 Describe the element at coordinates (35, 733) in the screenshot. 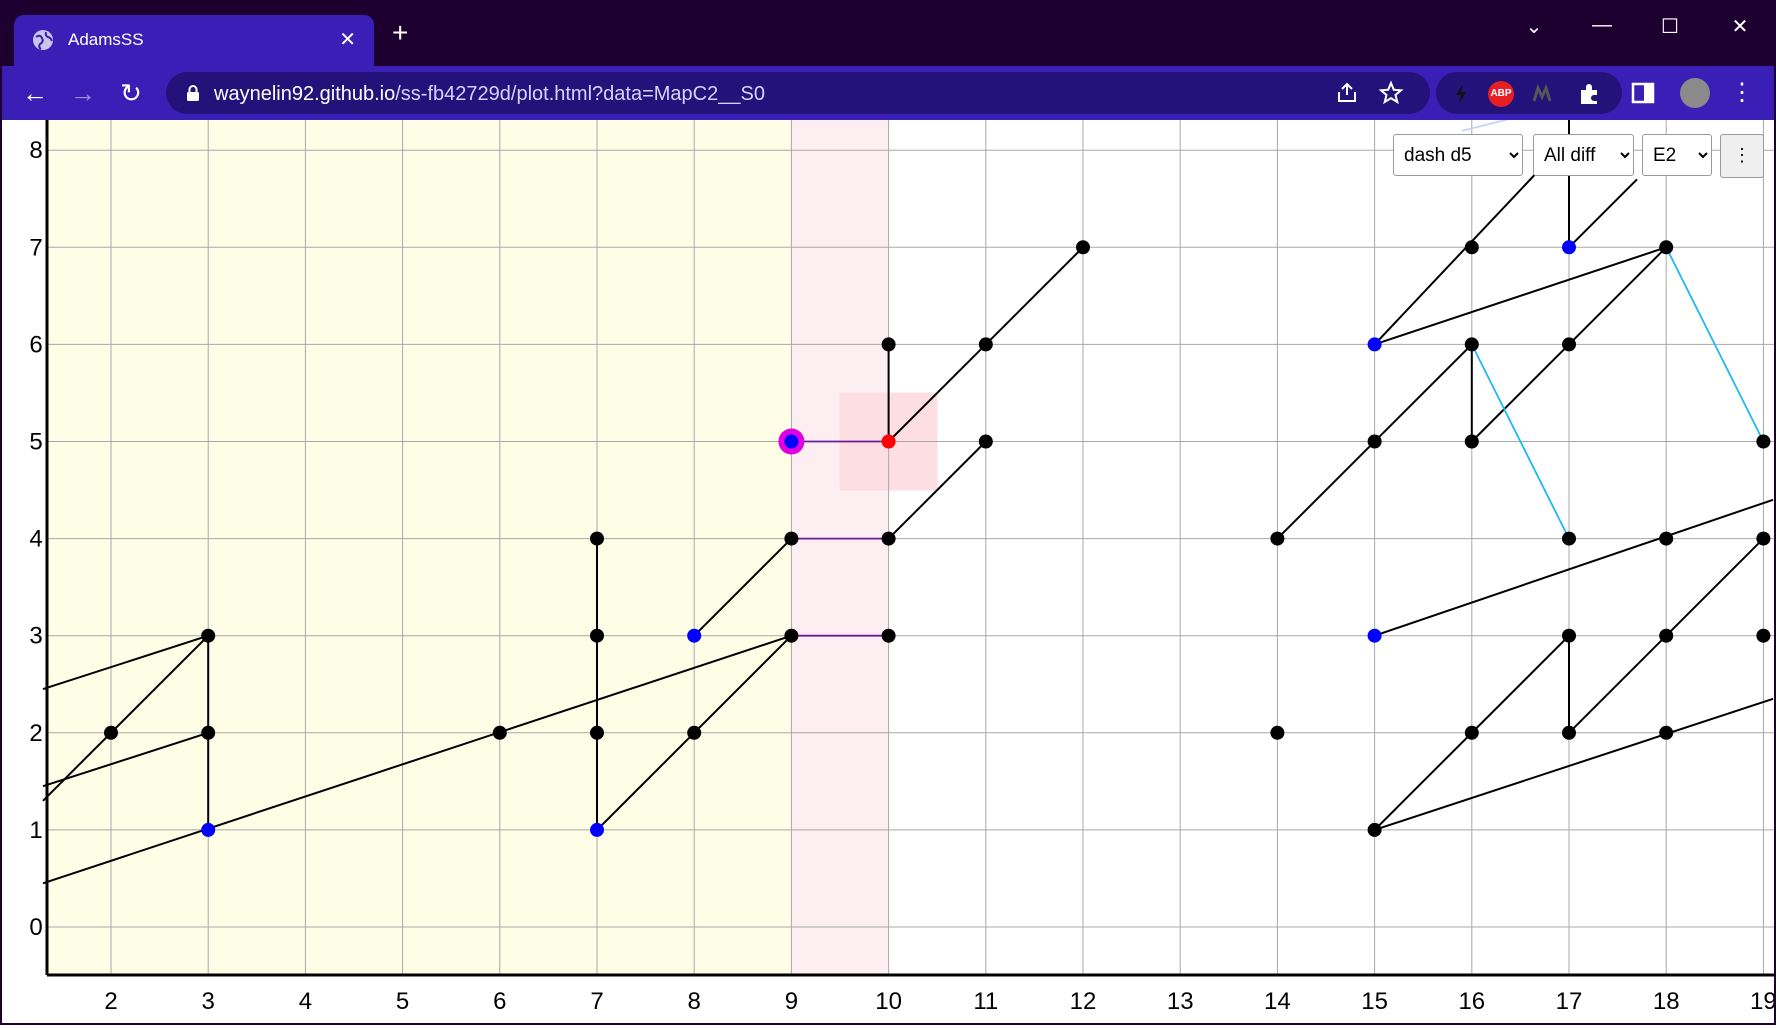

I see `y-tick-label: 2` at that location.